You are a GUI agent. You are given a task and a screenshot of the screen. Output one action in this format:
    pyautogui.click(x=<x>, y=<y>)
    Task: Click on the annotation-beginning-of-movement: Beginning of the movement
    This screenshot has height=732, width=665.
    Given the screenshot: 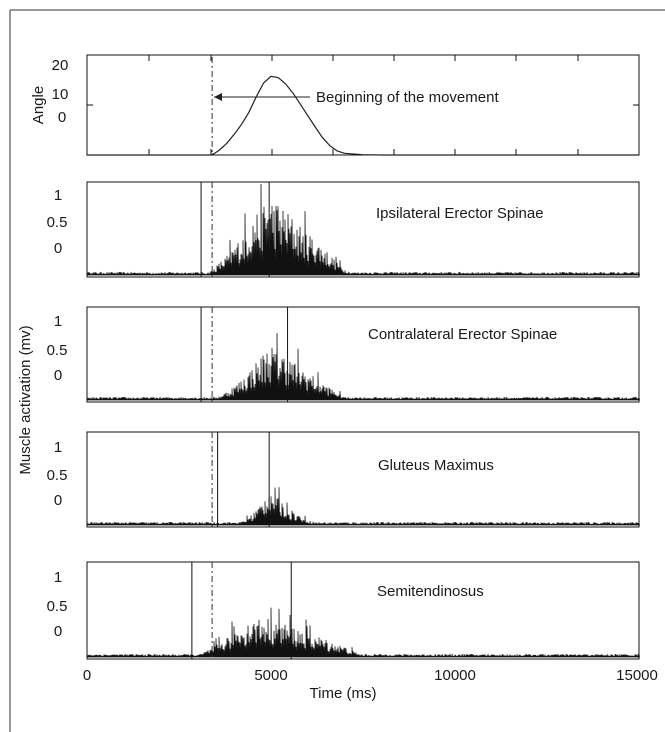 What is the action you would take?
    pyautogui.click(x=407, y=97)
    